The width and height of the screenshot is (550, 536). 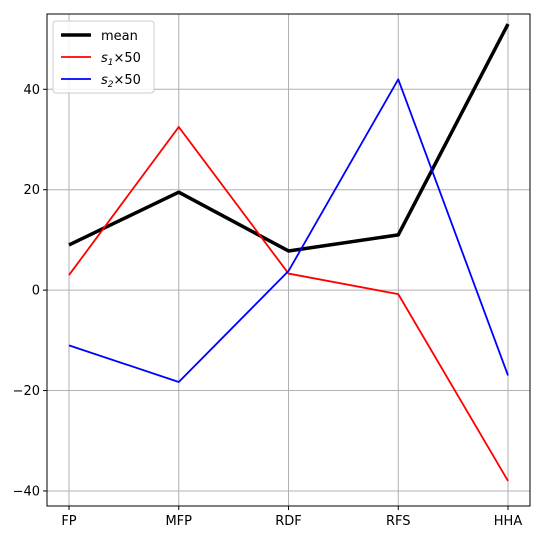 I want to click on x-tick-label: RDF, so click(x=288, y=521).